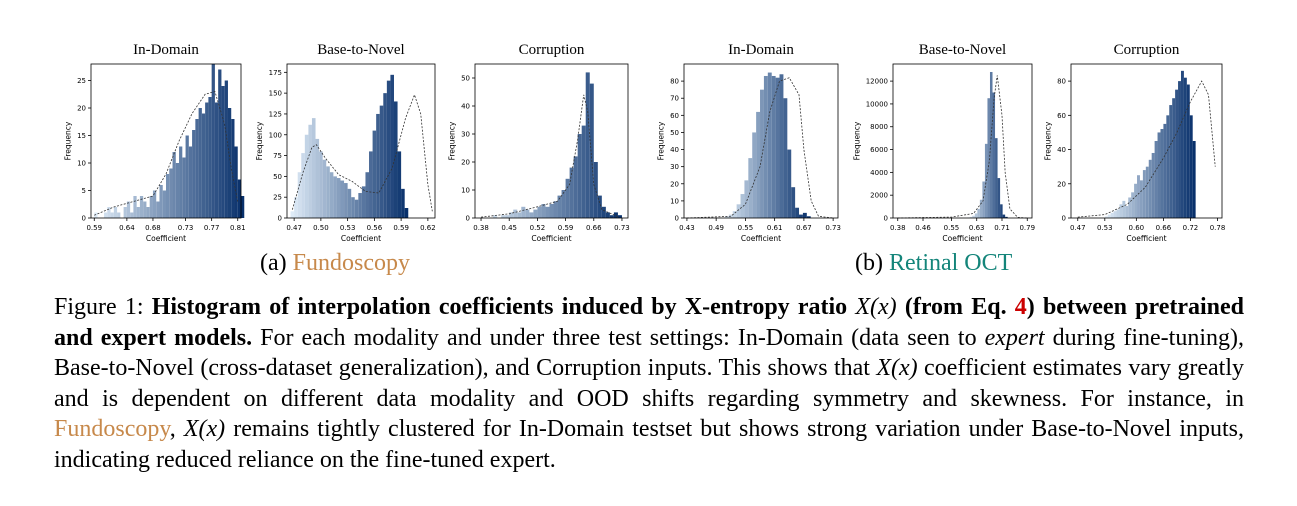 The width and height of the screenshot is (1297, 506). I want to click on x-tick-label: 0.38, so click(481, 228).